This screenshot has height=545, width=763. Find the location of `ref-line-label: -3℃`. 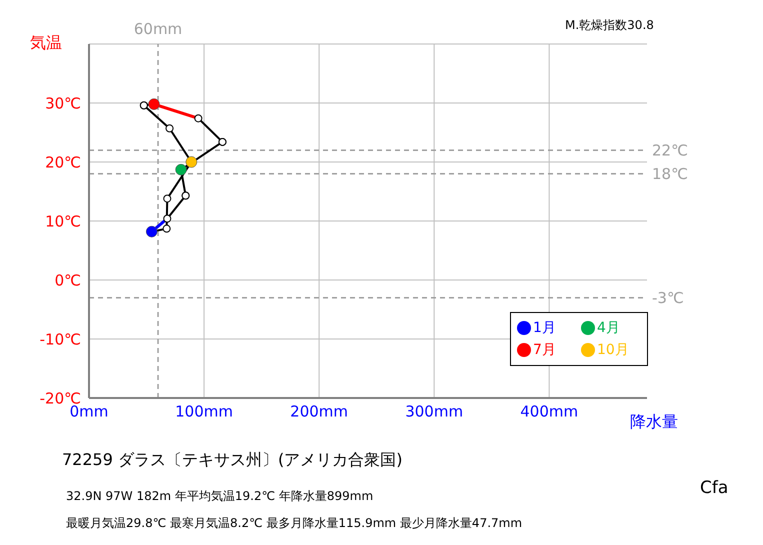

ref-line-label: -3℃ is located at coordinates (668, 298).